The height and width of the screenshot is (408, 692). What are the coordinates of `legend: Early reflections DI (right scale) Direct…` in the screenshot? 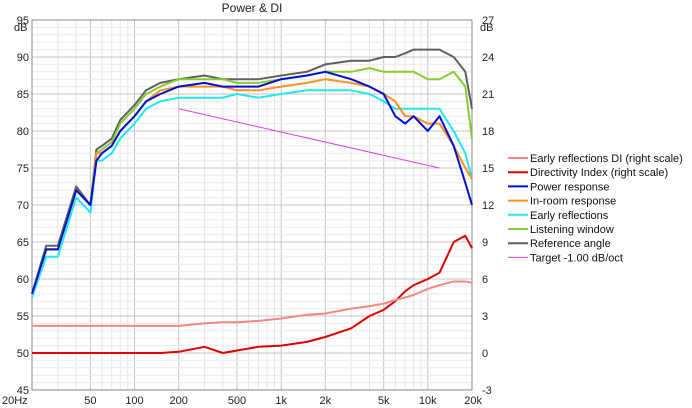 It's located at (595, 208).